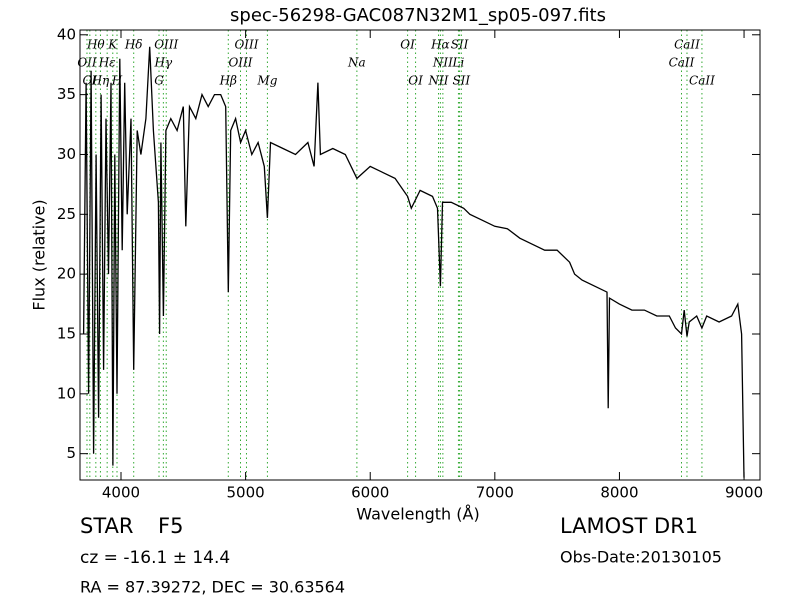  Describe the element at coordinates (356, 63) in the screenshot. I see `spectral-line-label: Na` at that location.